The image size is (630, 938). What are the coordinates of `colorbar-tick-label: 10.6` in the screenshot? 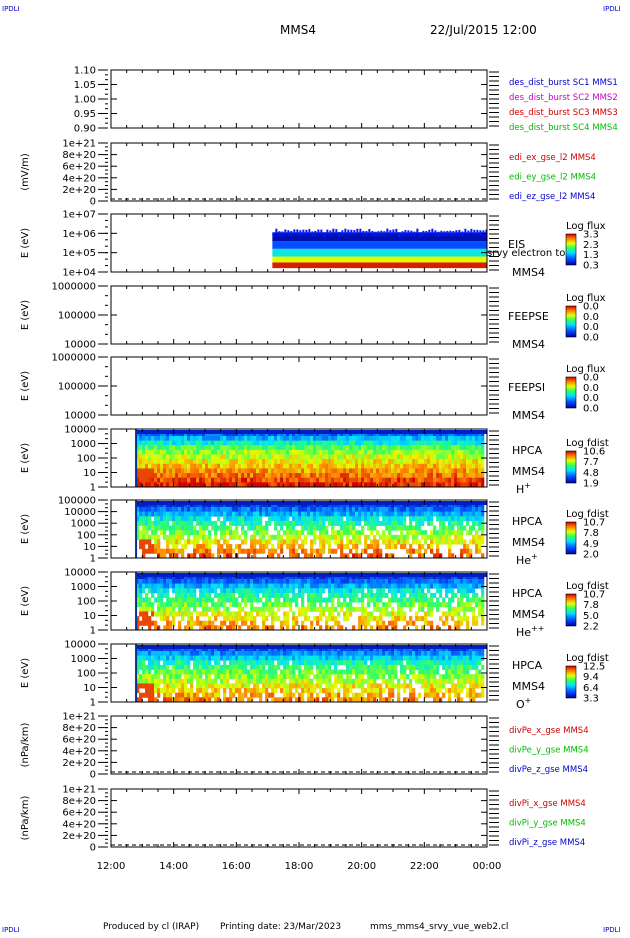 It's located at (594, 452).